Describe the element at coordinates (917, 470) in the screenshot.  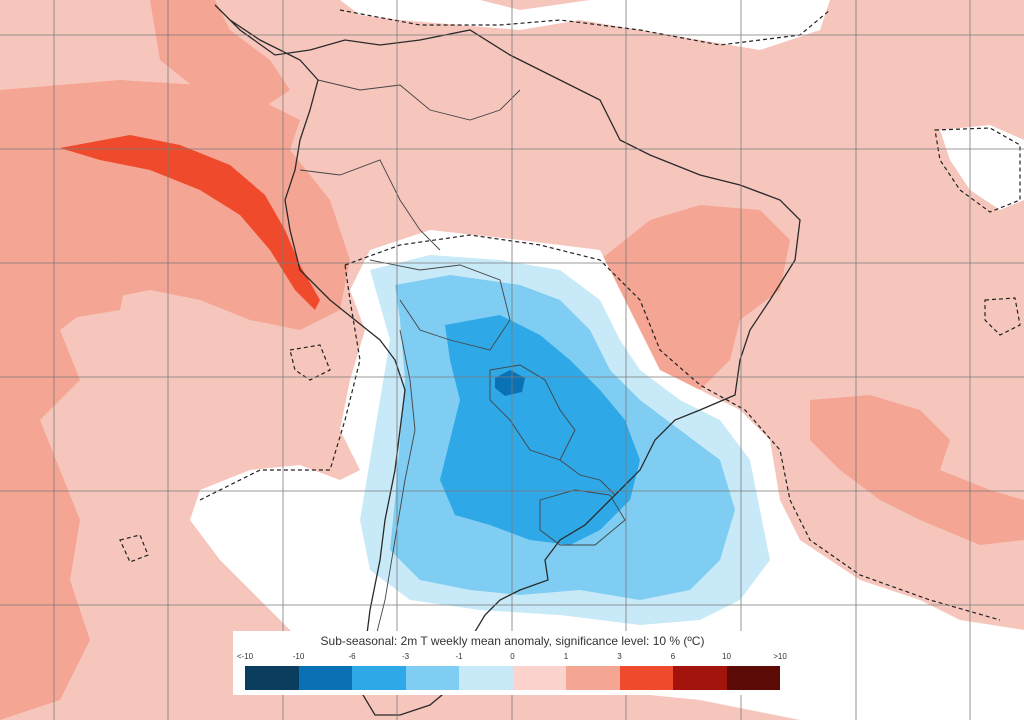
I see `atlantic-warm-patch` at that location.